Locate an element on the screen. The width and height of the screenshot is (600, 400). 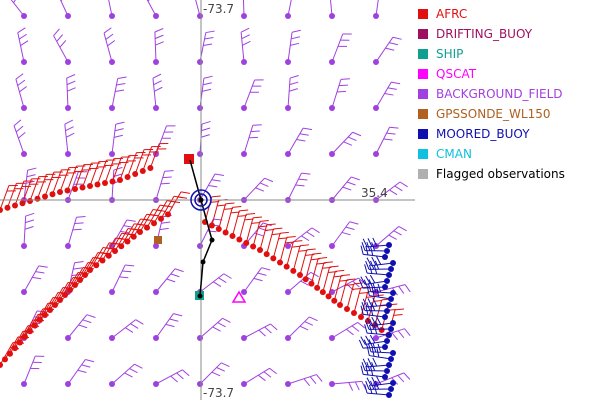
legend-item-qscat: QSCAT is located at coordinates (508, 74).